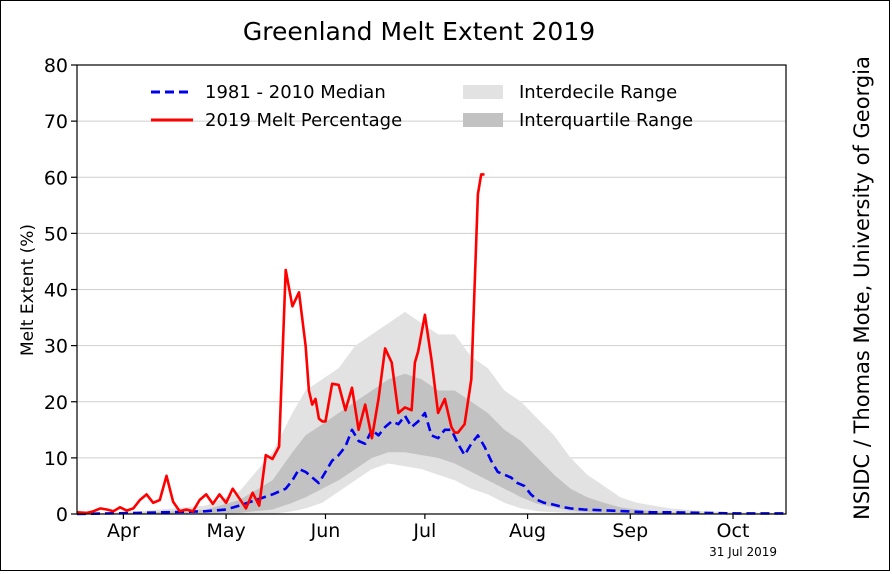 This screenshot has width=892, height=574. Describe the element at coordinates (56, 66) in the screenshot. I see `y-tick-label: 80` at that location.